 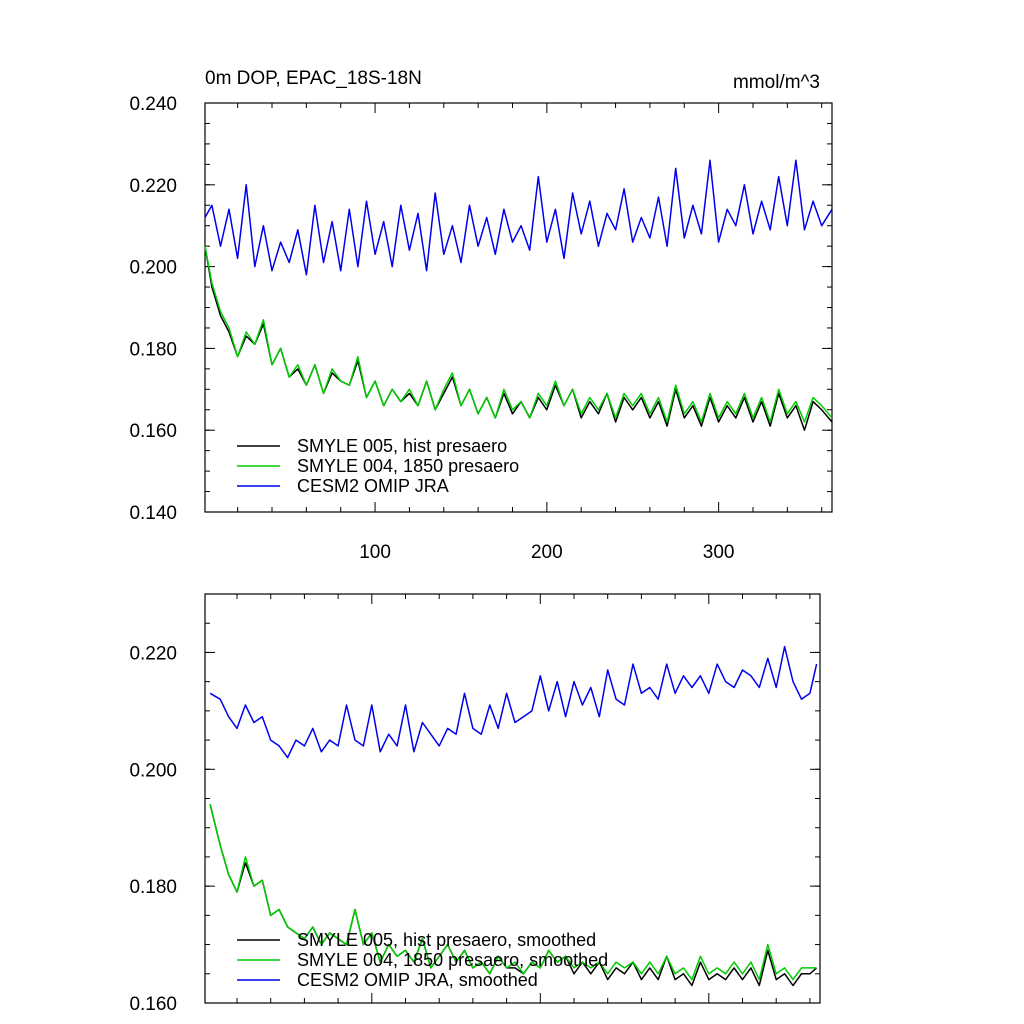 What do you see at coordinates (776, 82) in the screenshot?
I see `top-chart-units: mmol/m^3` at bounding box center [776, 82].